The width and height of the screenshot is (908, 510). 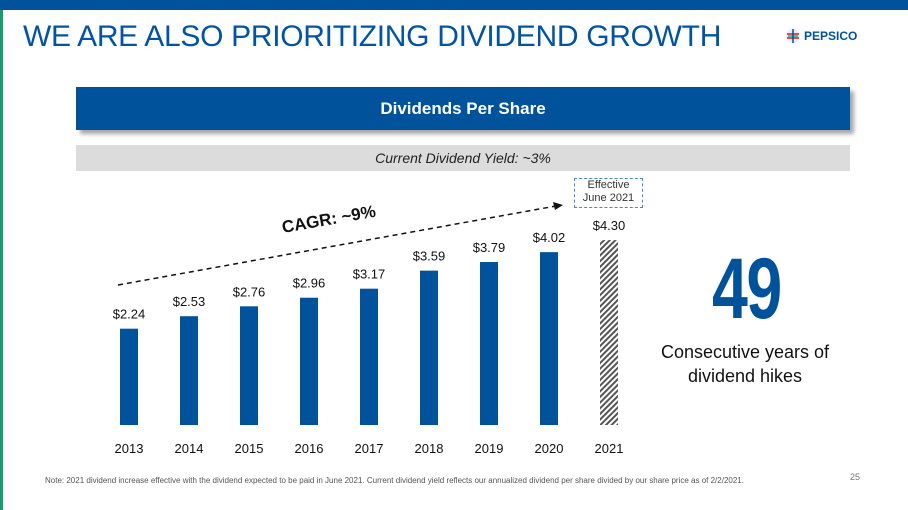 I want to click on bar-2017, so click(x=369, y=356).